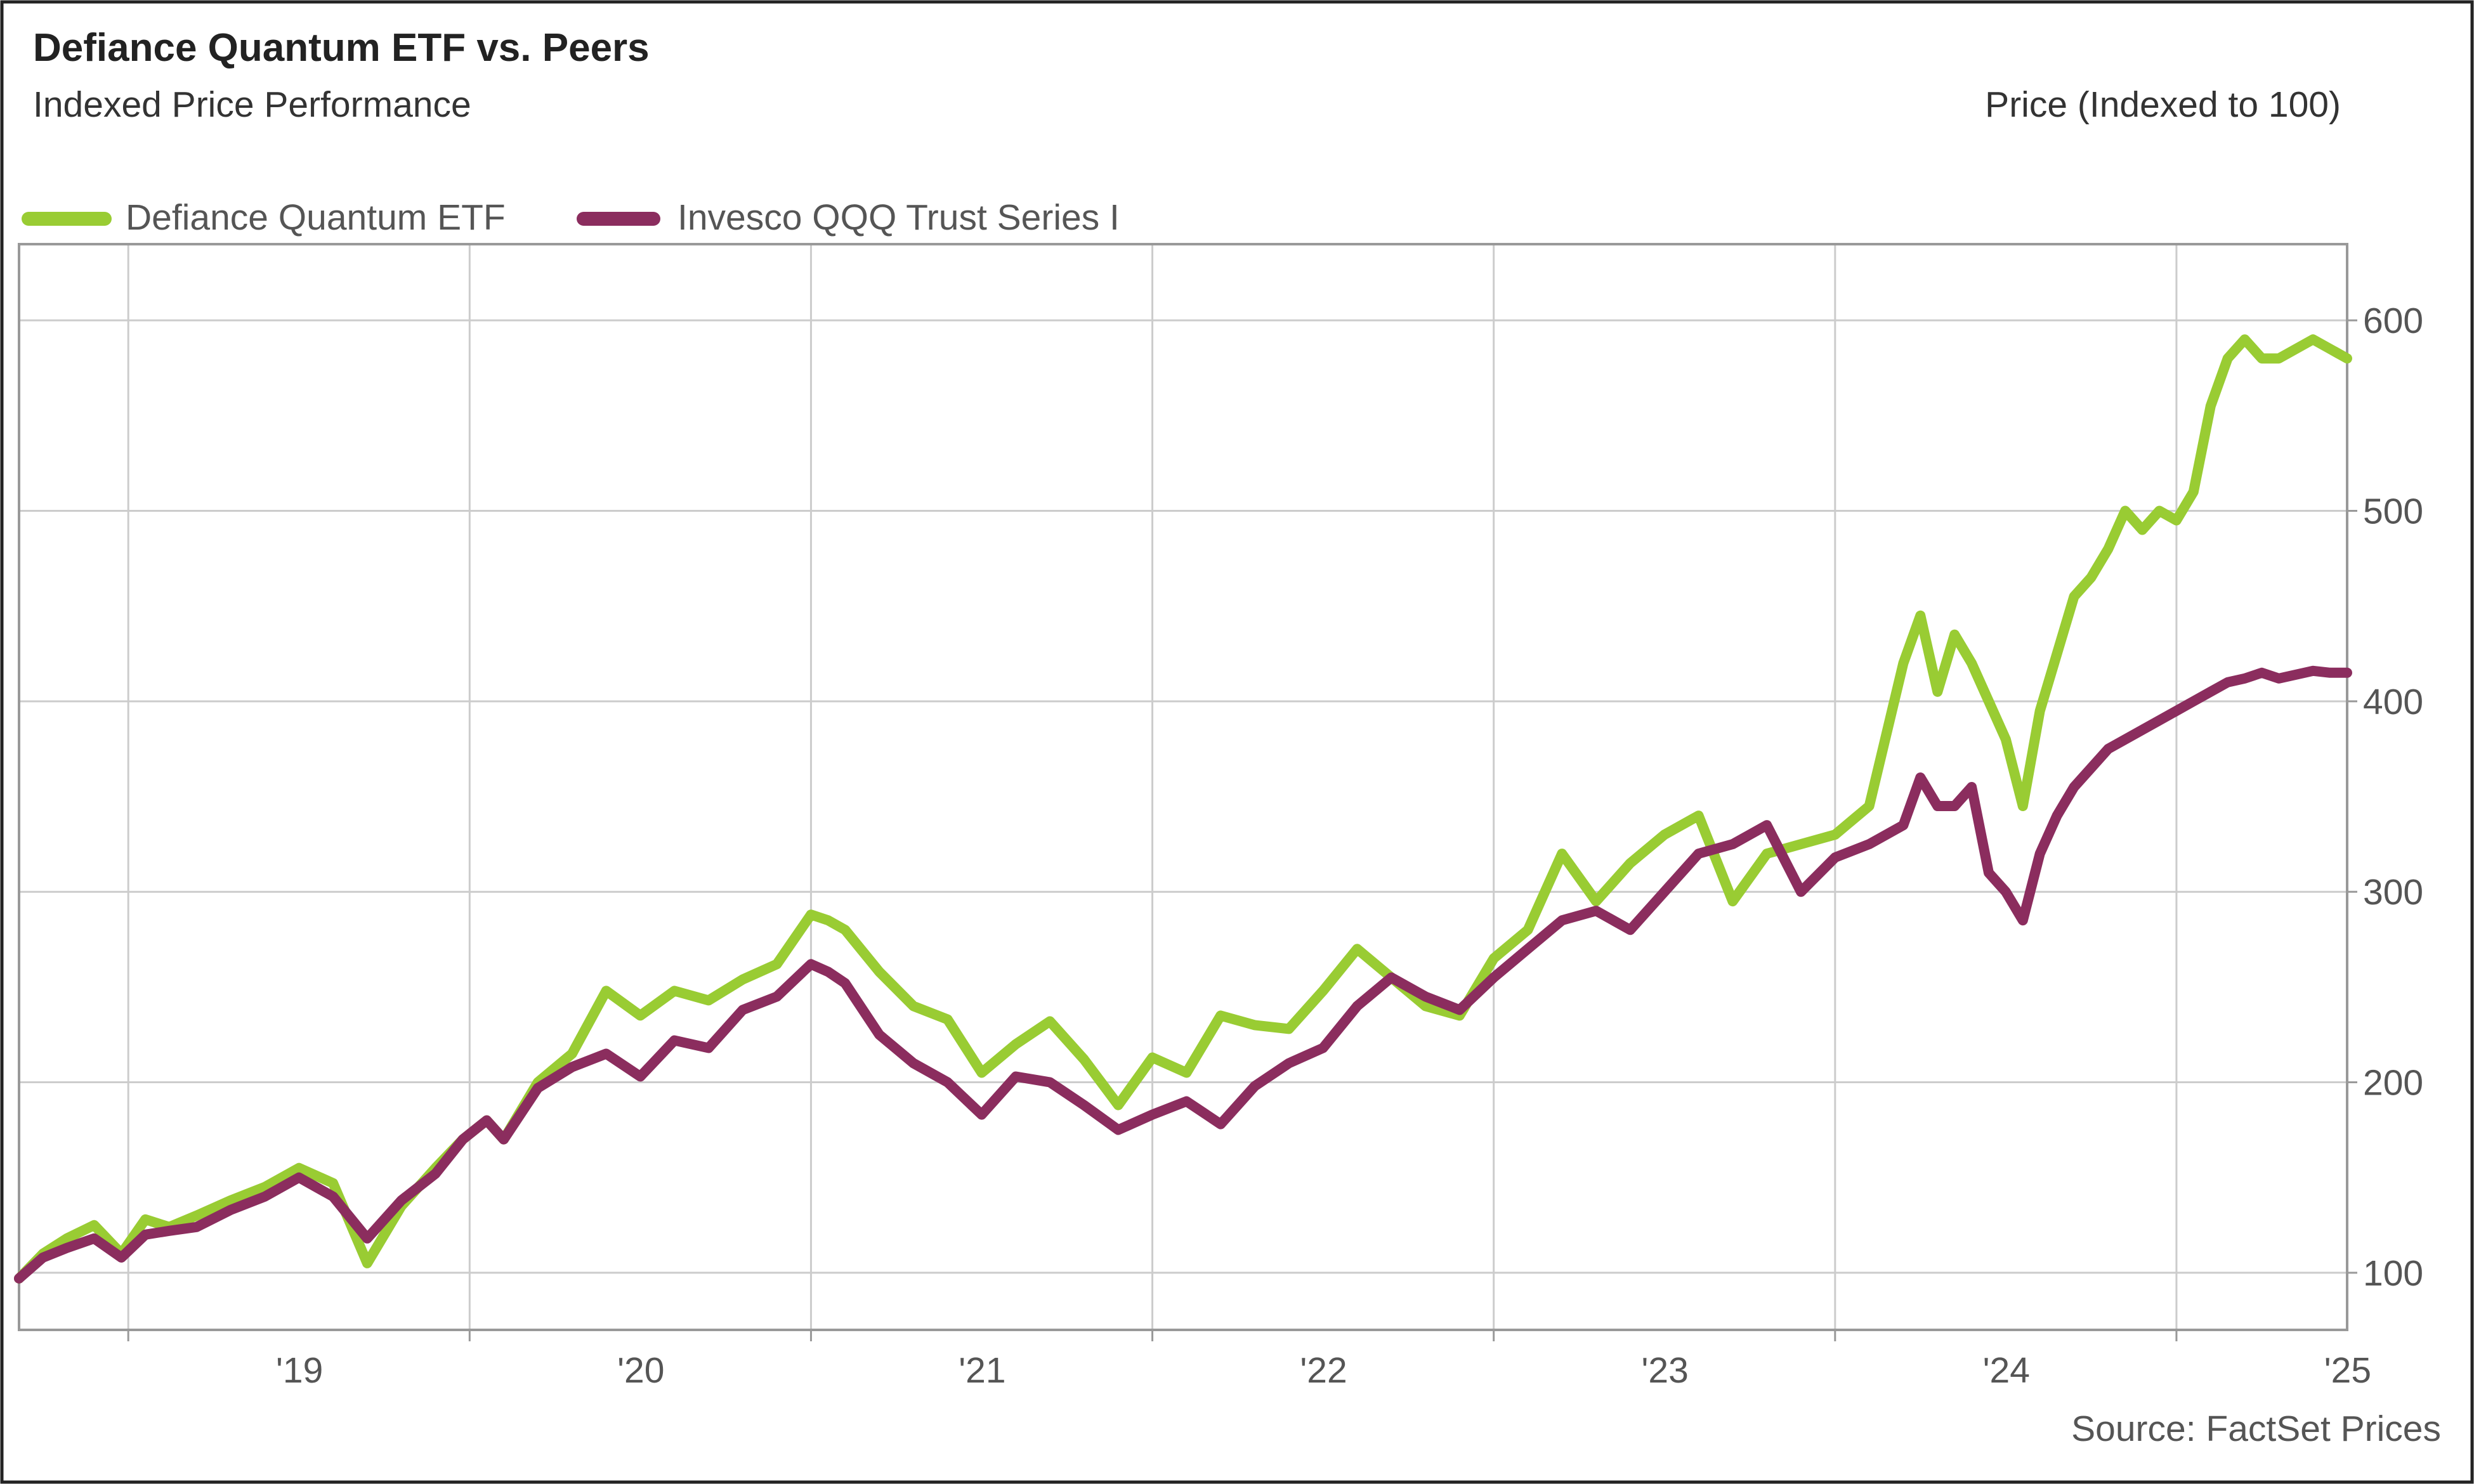 The height and width of the screenshot is (1484, 2474). Describe the element at coordinates (341, 48) in the screenshot. I see `chart-title: Defiance Quantum ETF vs. Peers` at that location.